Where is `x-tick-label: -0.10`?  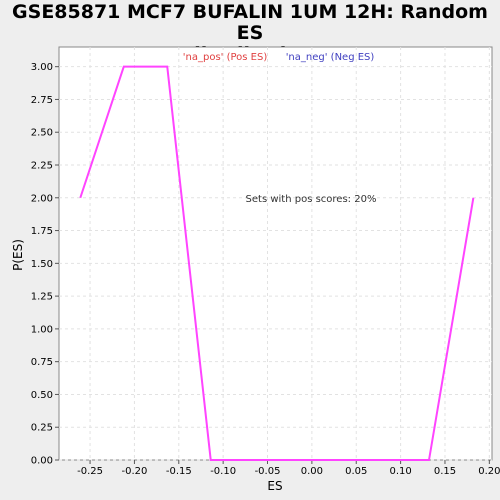 x-tick-label: -0.10 is located at coordinates (223, 471).